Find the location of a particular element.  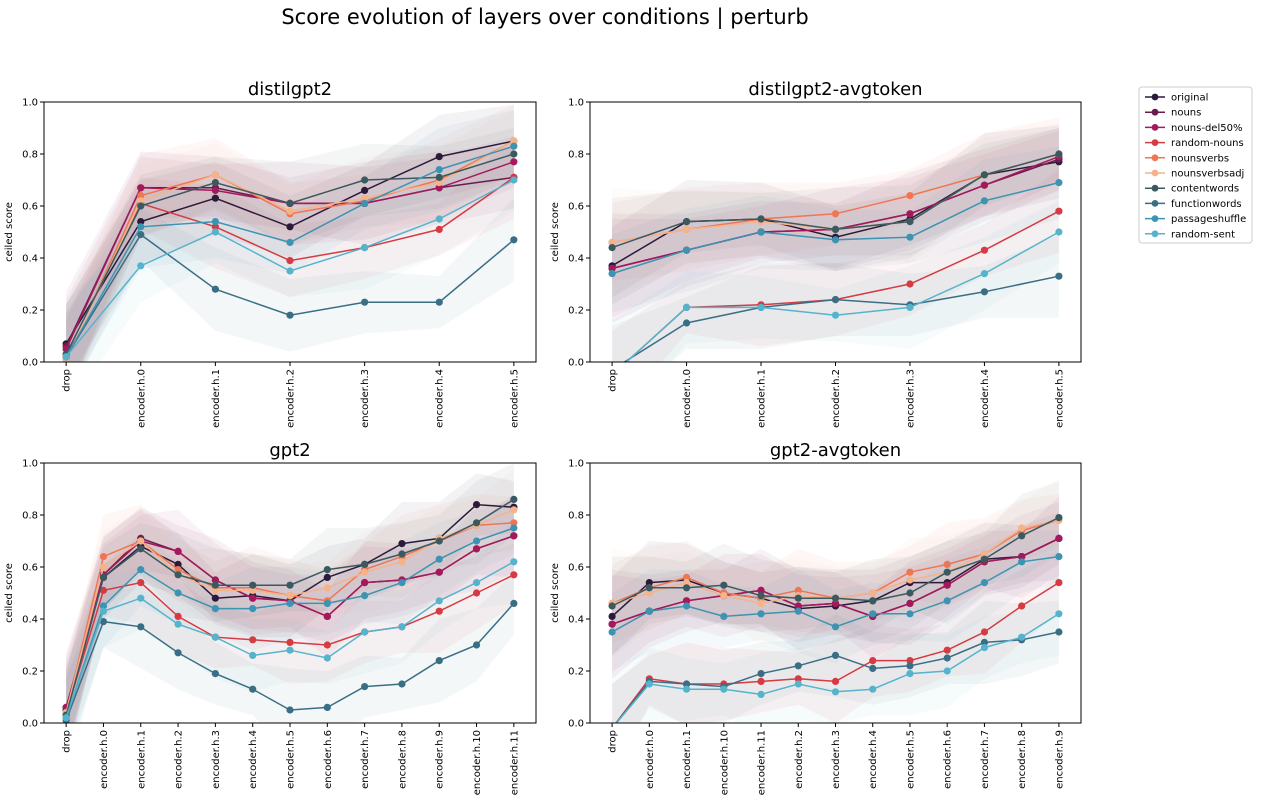

series-passageshuffle is located at coordinates (835, 594).